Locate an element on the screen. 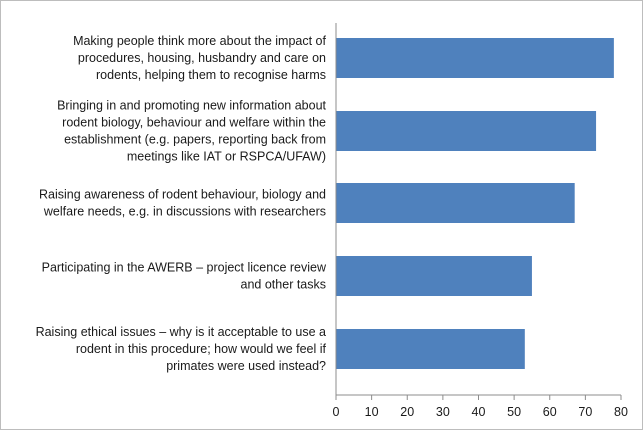  category-label-line: meetings like IAT or RSPCA/UFAW) is located at coordinates (226, 157).